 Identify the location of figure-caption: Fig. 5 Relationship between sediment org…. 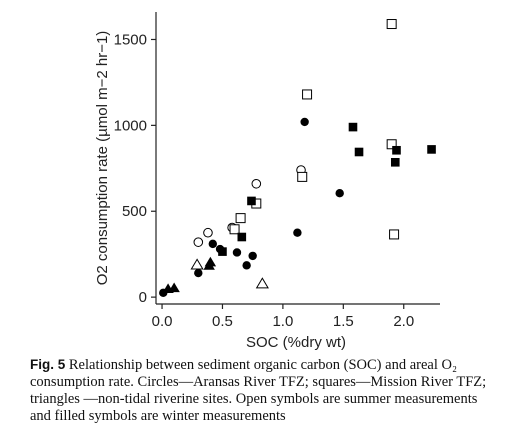
(265, 390).